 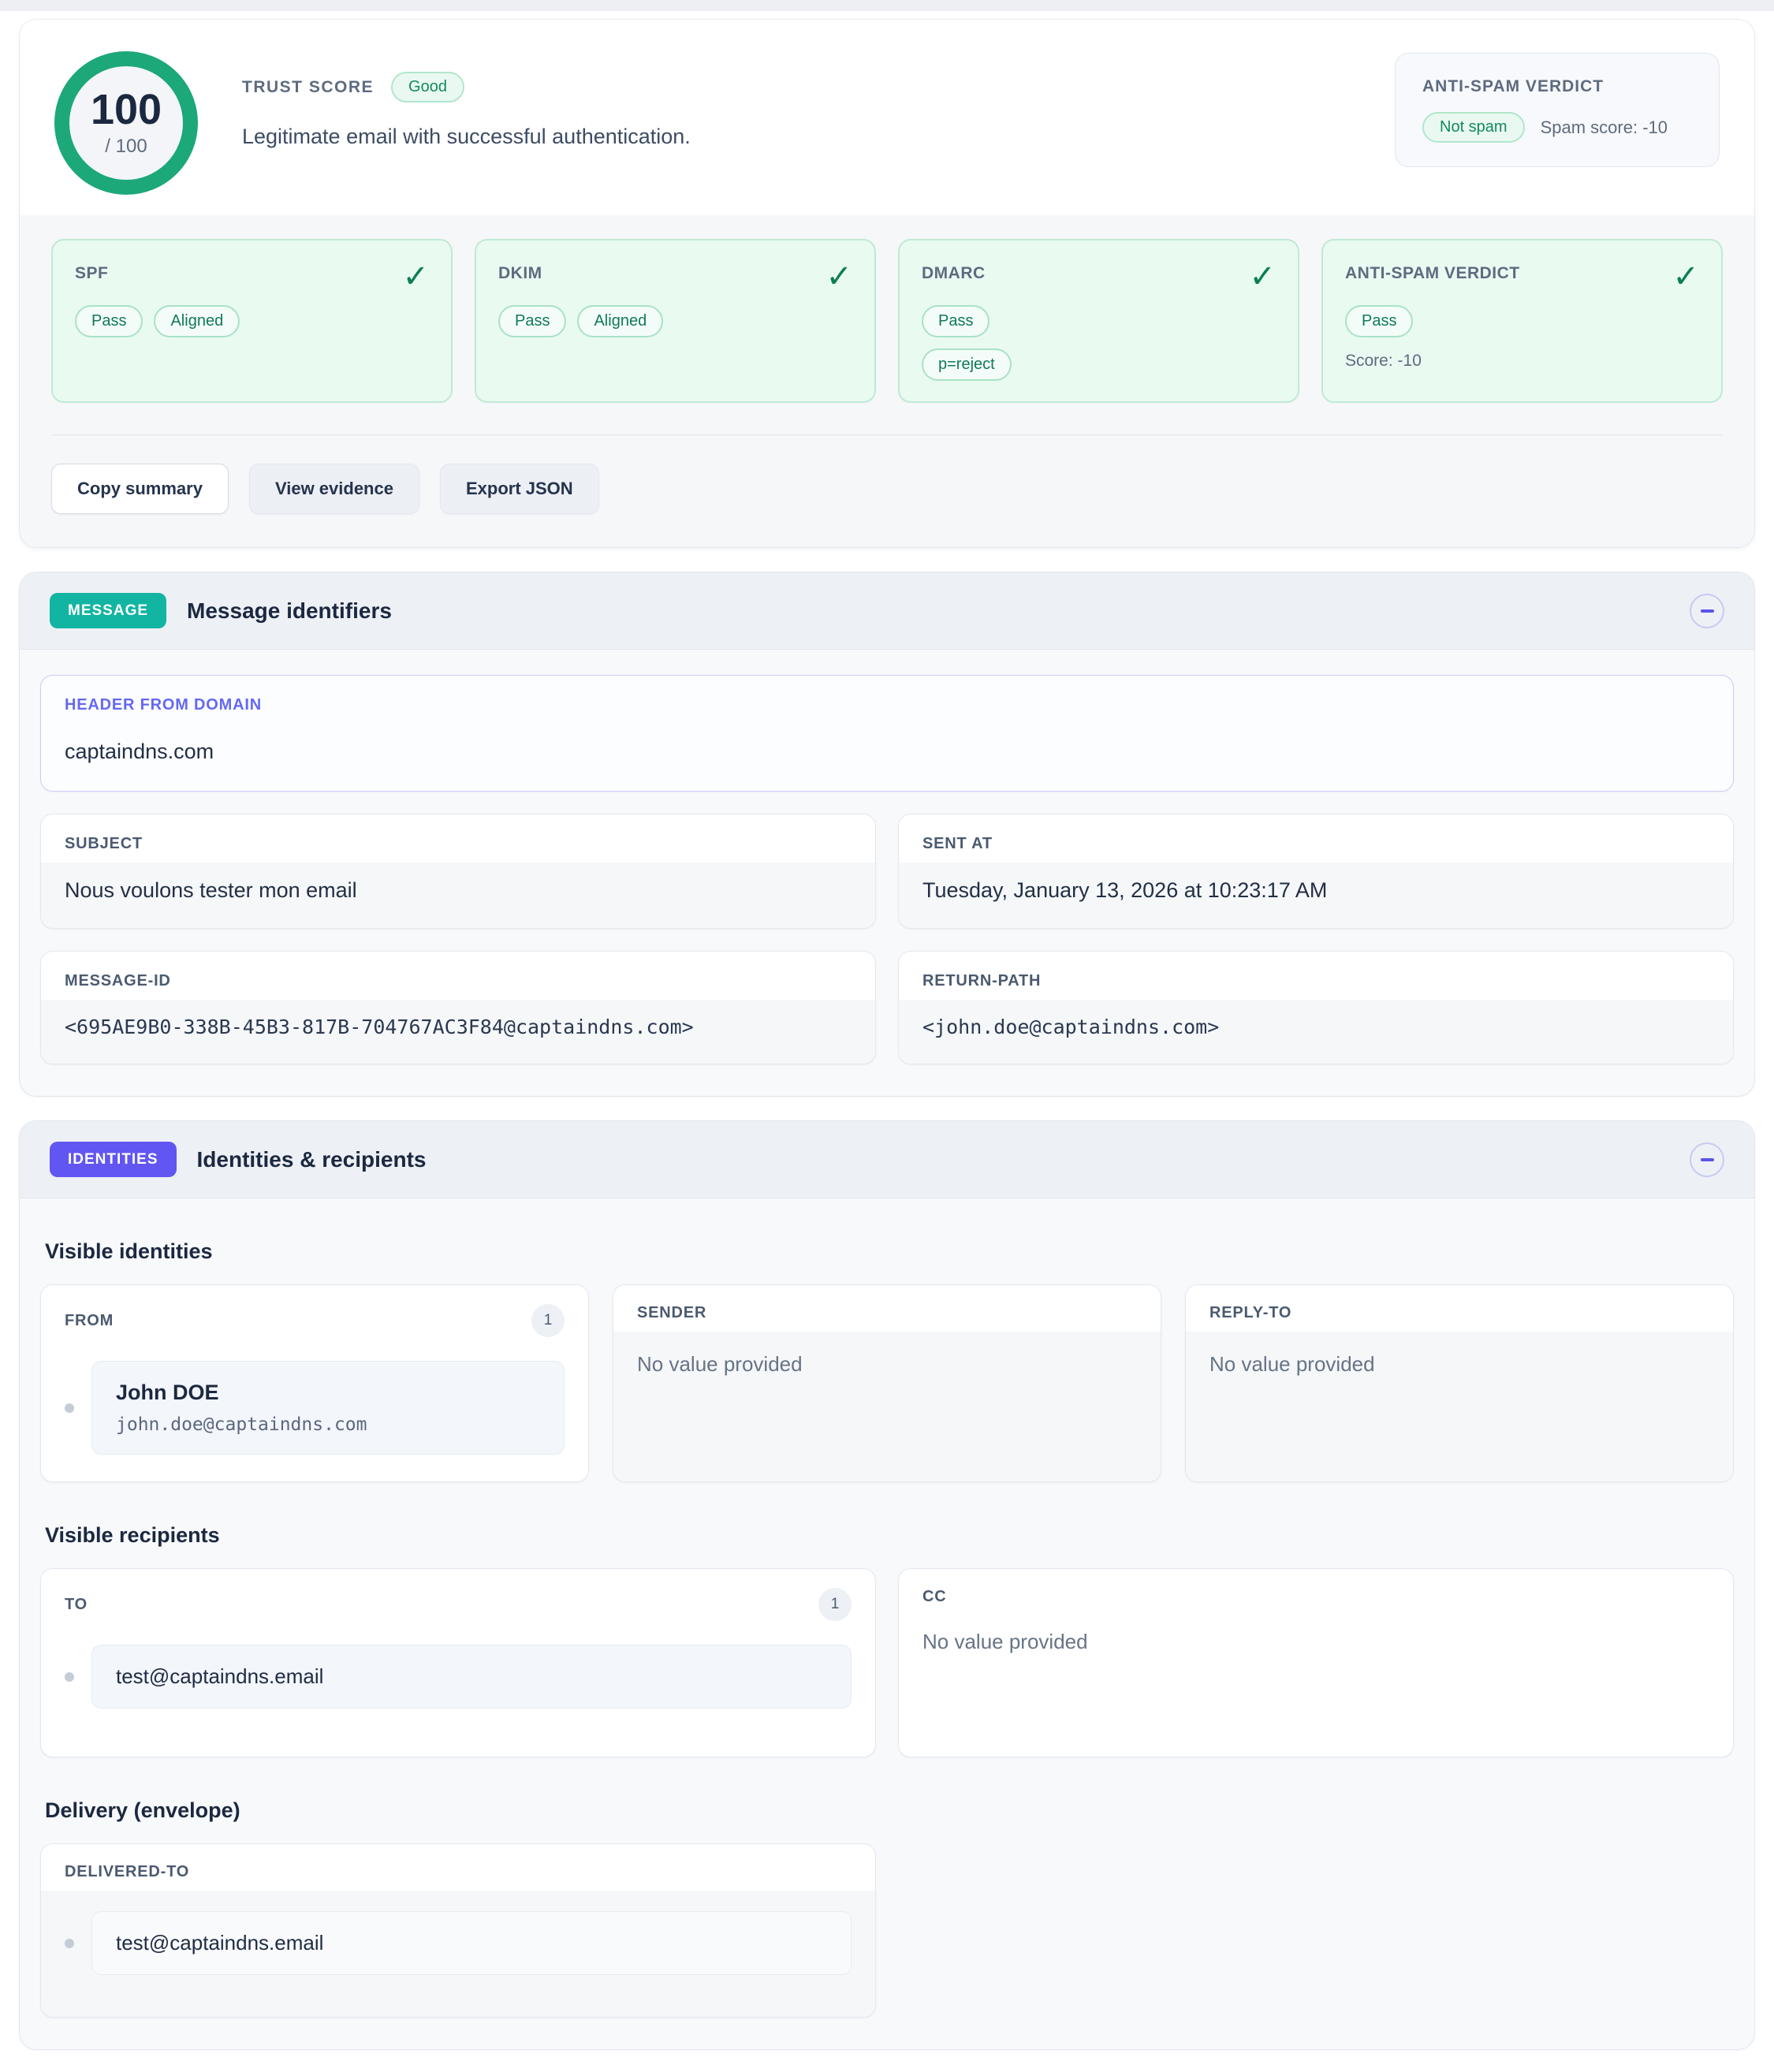 I want to click on spf-check-card: SPF ✓ Pass Aligned, so click(x=252, y=321).